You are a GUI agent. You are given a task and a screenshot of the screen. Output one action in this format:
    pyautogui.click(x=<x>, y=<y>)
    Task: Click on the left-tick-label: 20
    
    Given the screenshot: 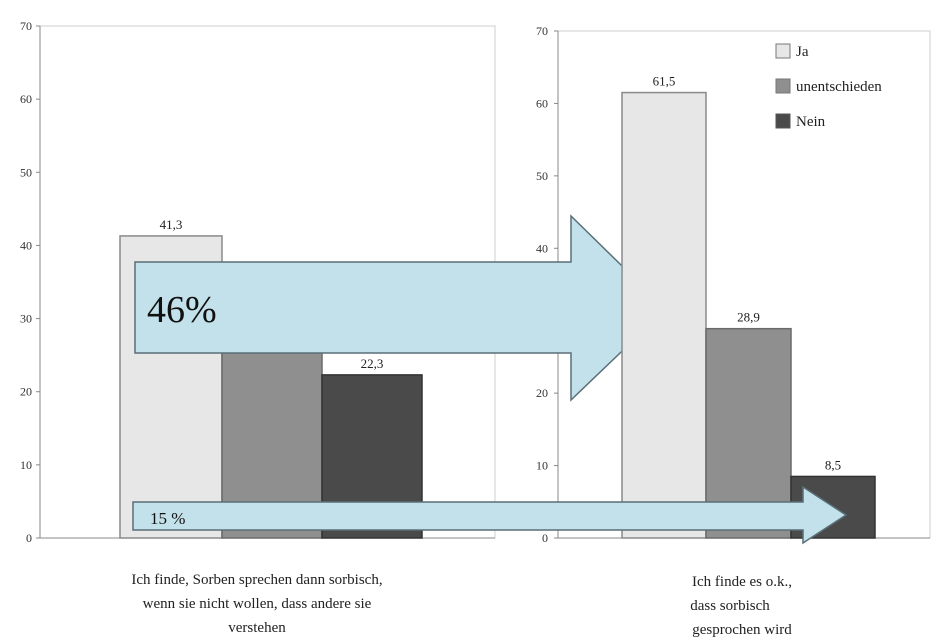 What is the action you would take?
    pyautogui.click(x=26, y=392)
    